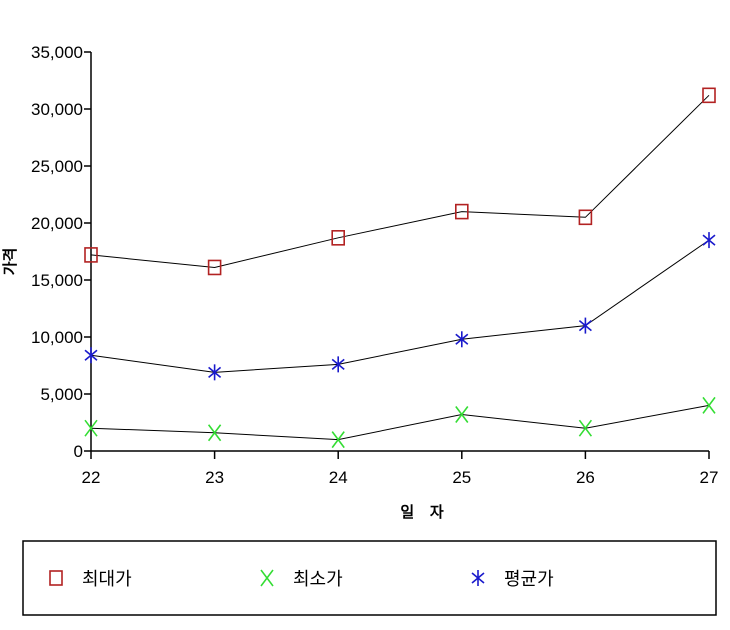  I want to click on x-tick-label: 25, so click(461, 477).